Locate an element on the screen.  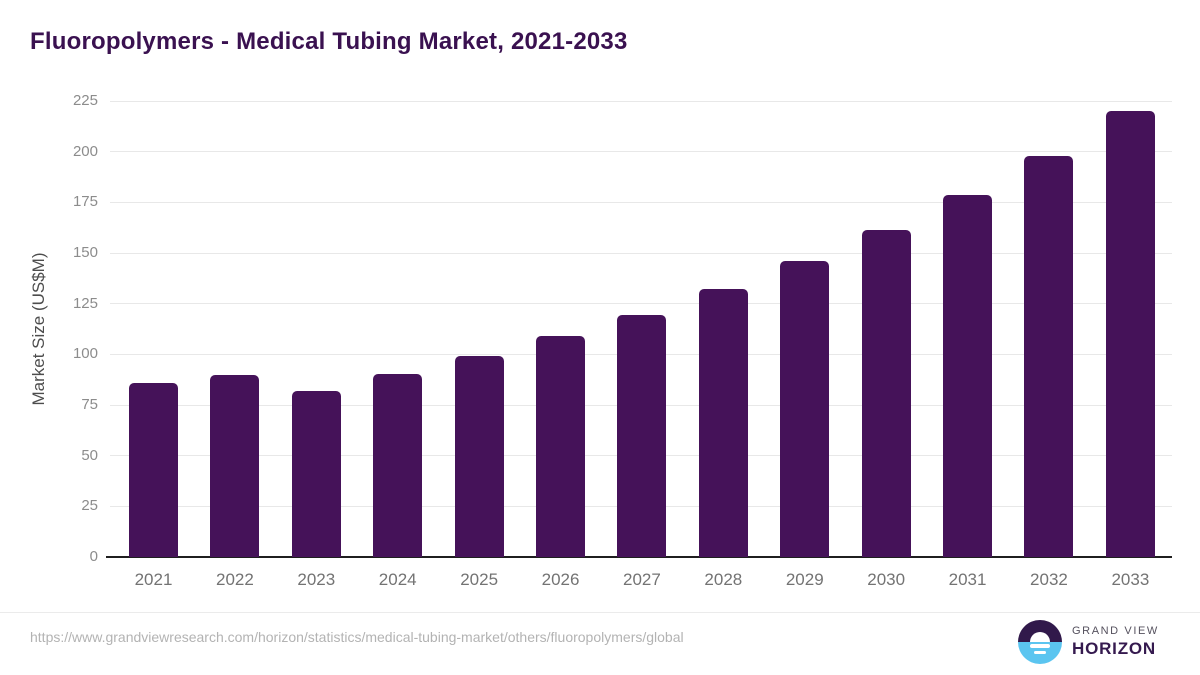
y-tick-label-0: 0 is located at coordinates (93, 556).